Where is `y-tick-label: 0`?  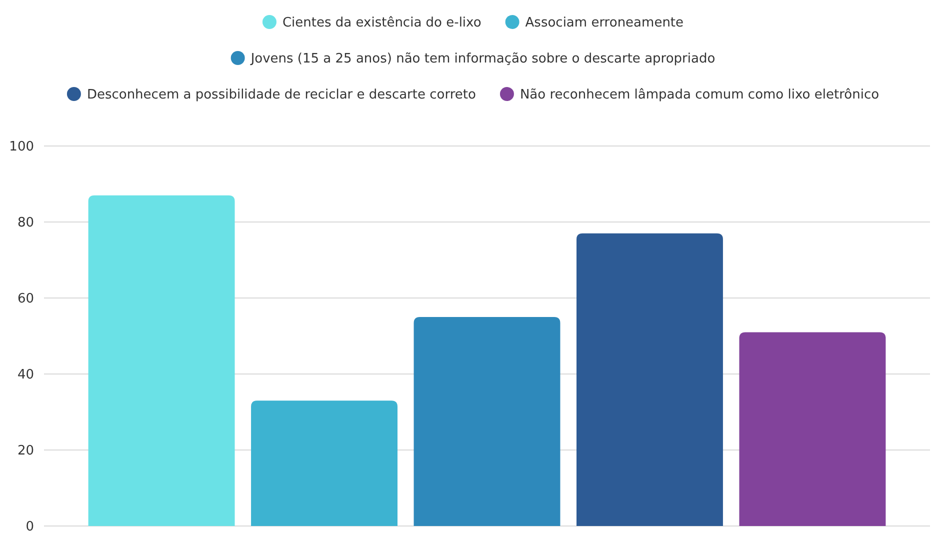 y-tick-label: 0 is located at coordinates (30, 527).